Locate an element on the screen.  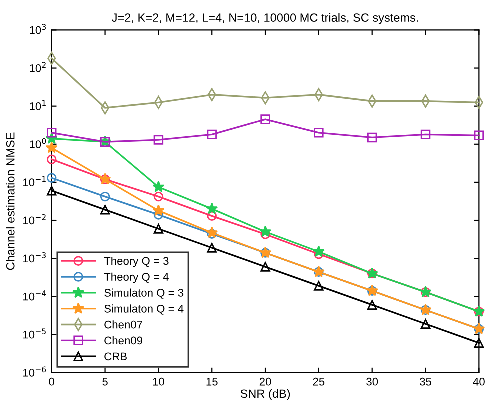
y-tick-label: 10$^{−2}$ is located at coordinates (35, 219).